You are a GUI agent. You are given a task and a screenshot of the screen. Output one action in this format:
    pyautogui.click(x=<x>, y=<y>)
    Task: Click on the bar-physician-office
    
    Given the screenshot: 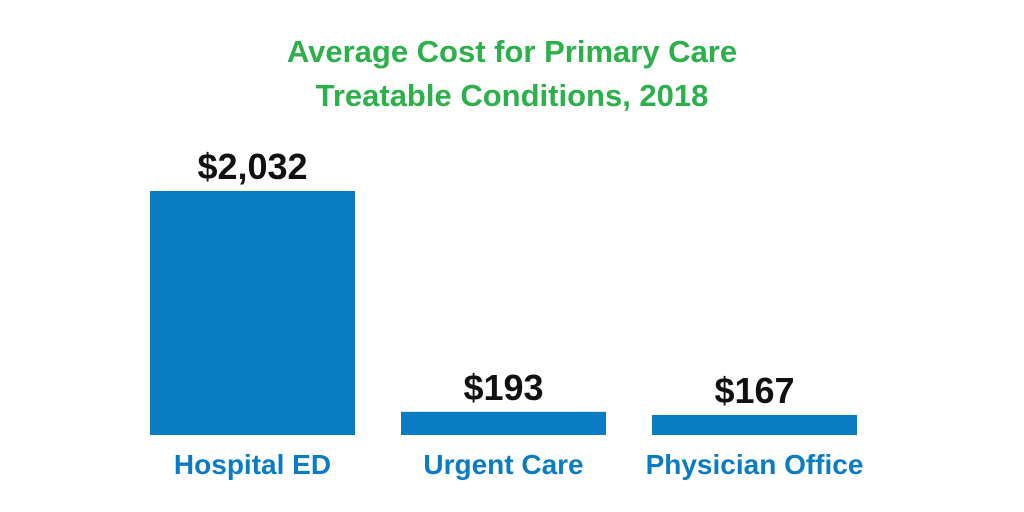 What is the action you would take?
    pyautogui.click(x=754, y=424)
    